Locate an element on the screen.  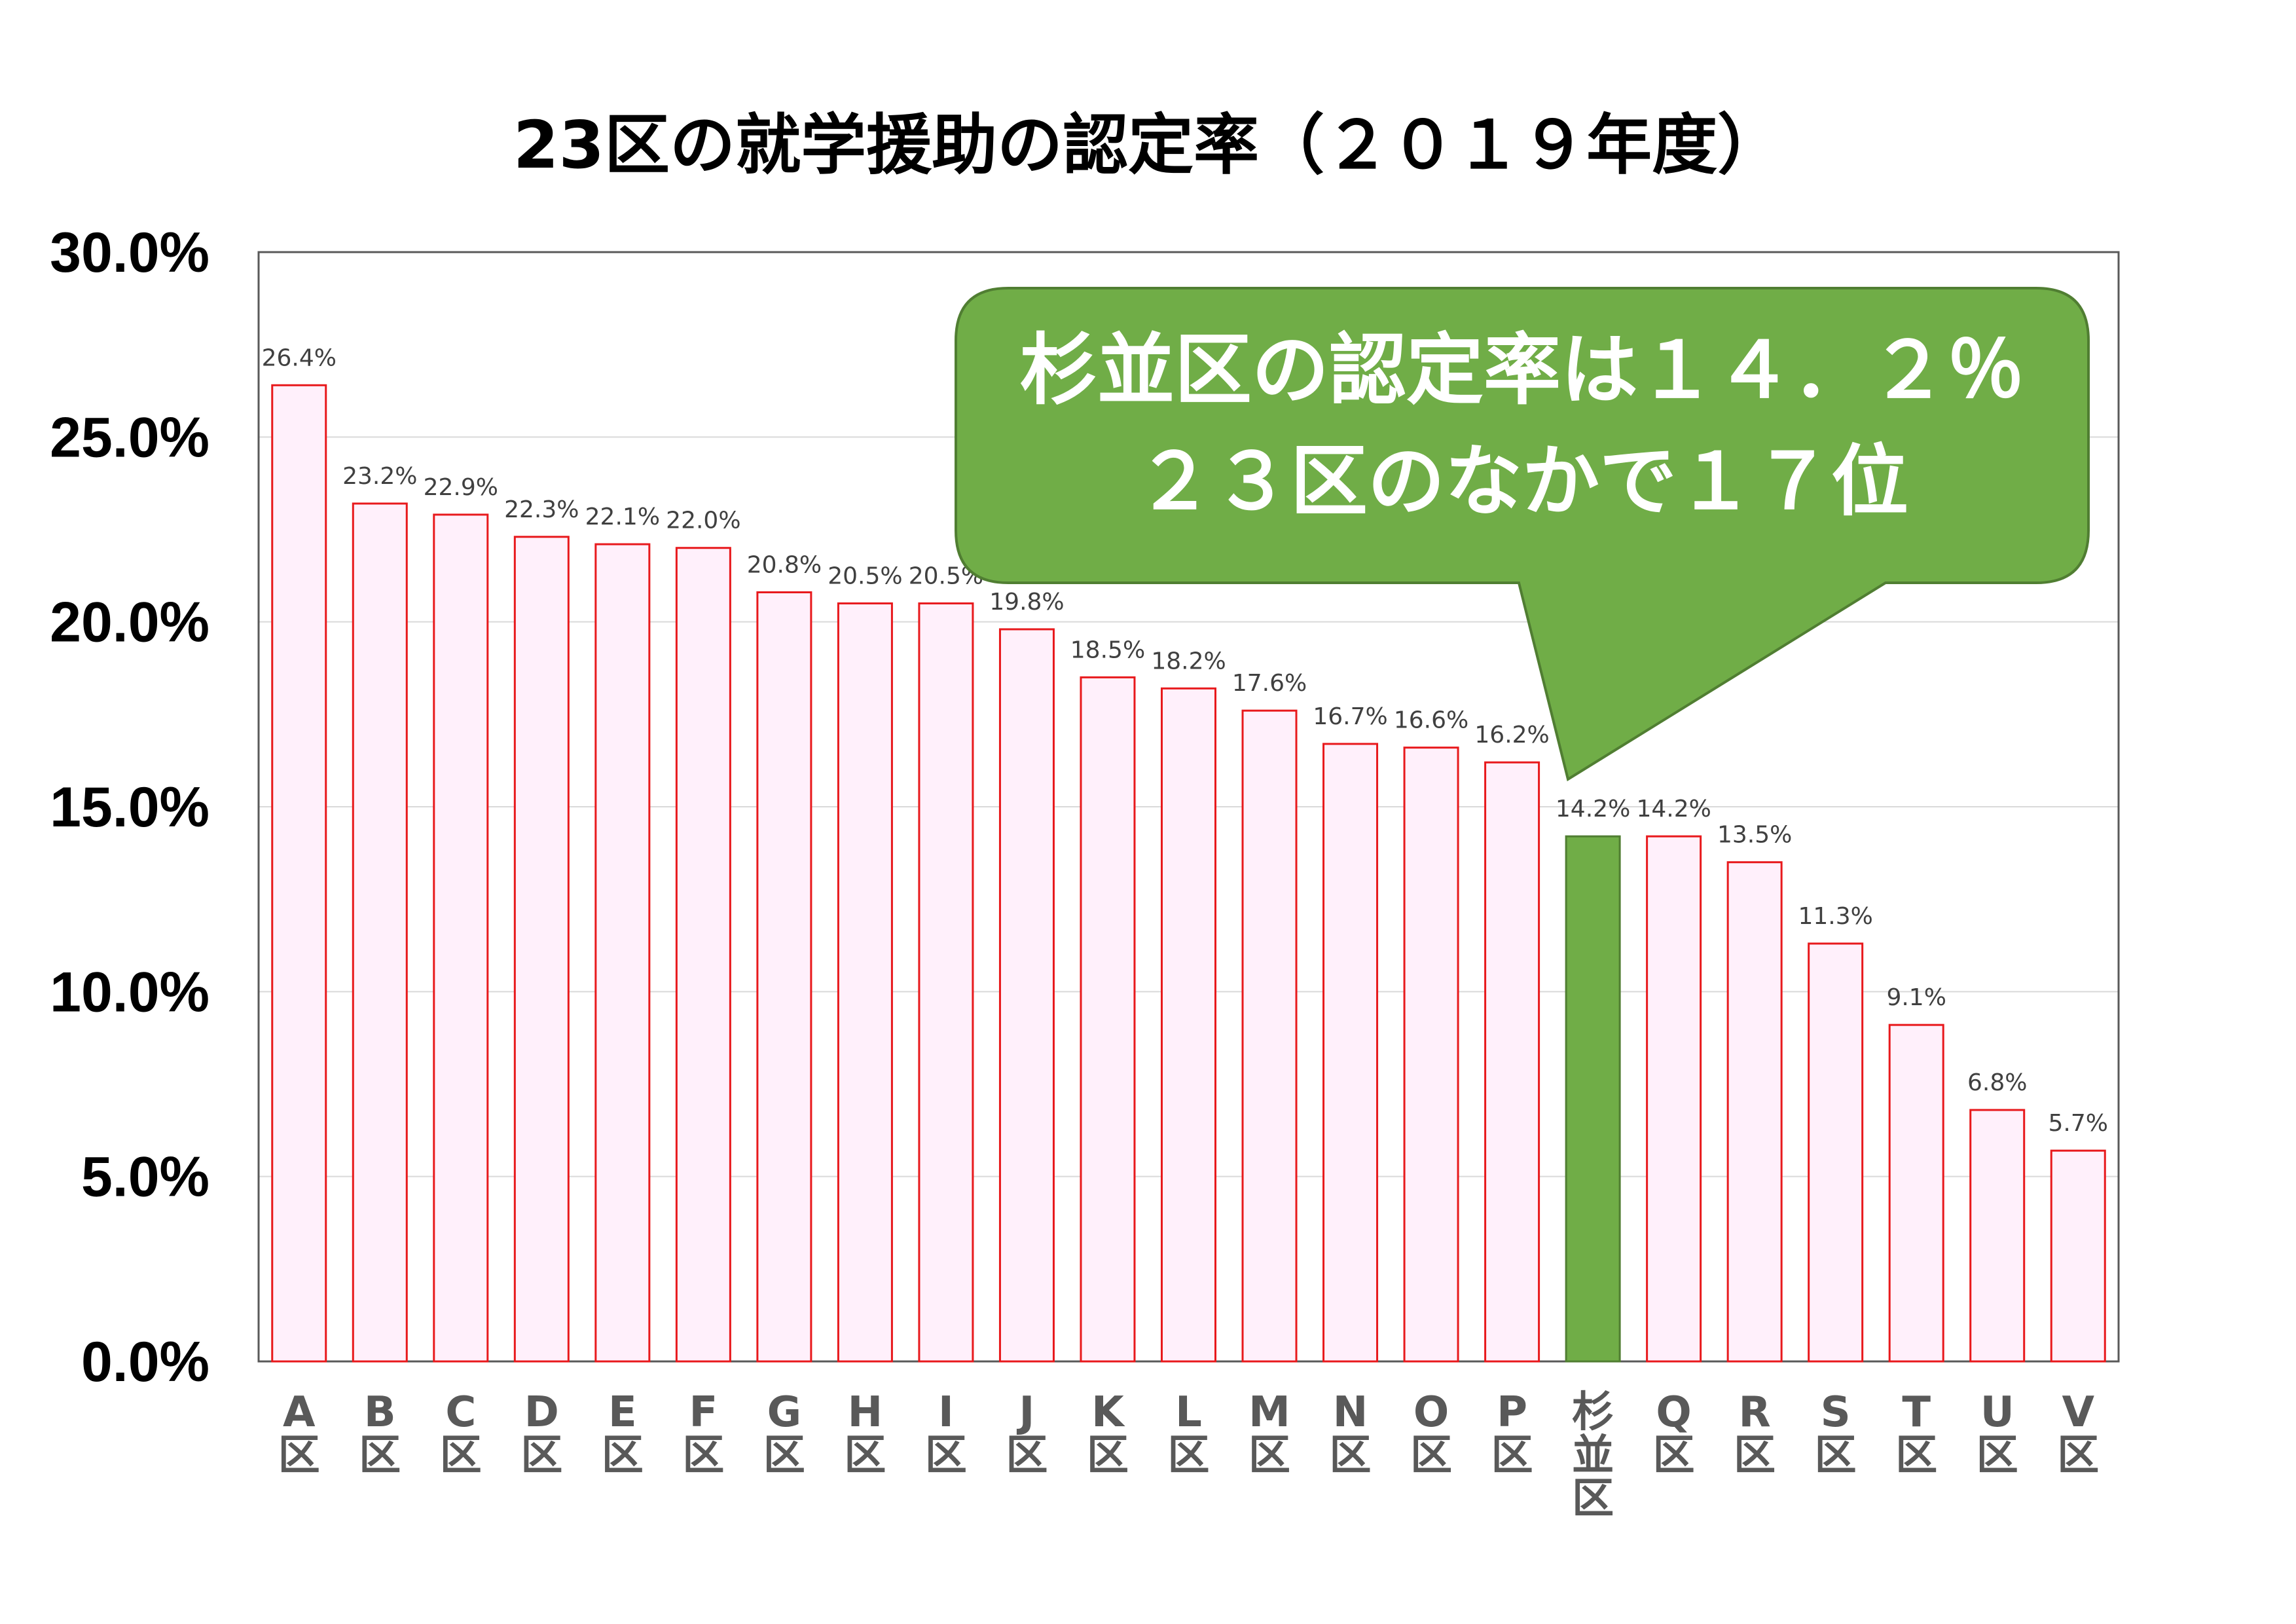
data-label: 18.5% is located at coordinates (1107, 650).